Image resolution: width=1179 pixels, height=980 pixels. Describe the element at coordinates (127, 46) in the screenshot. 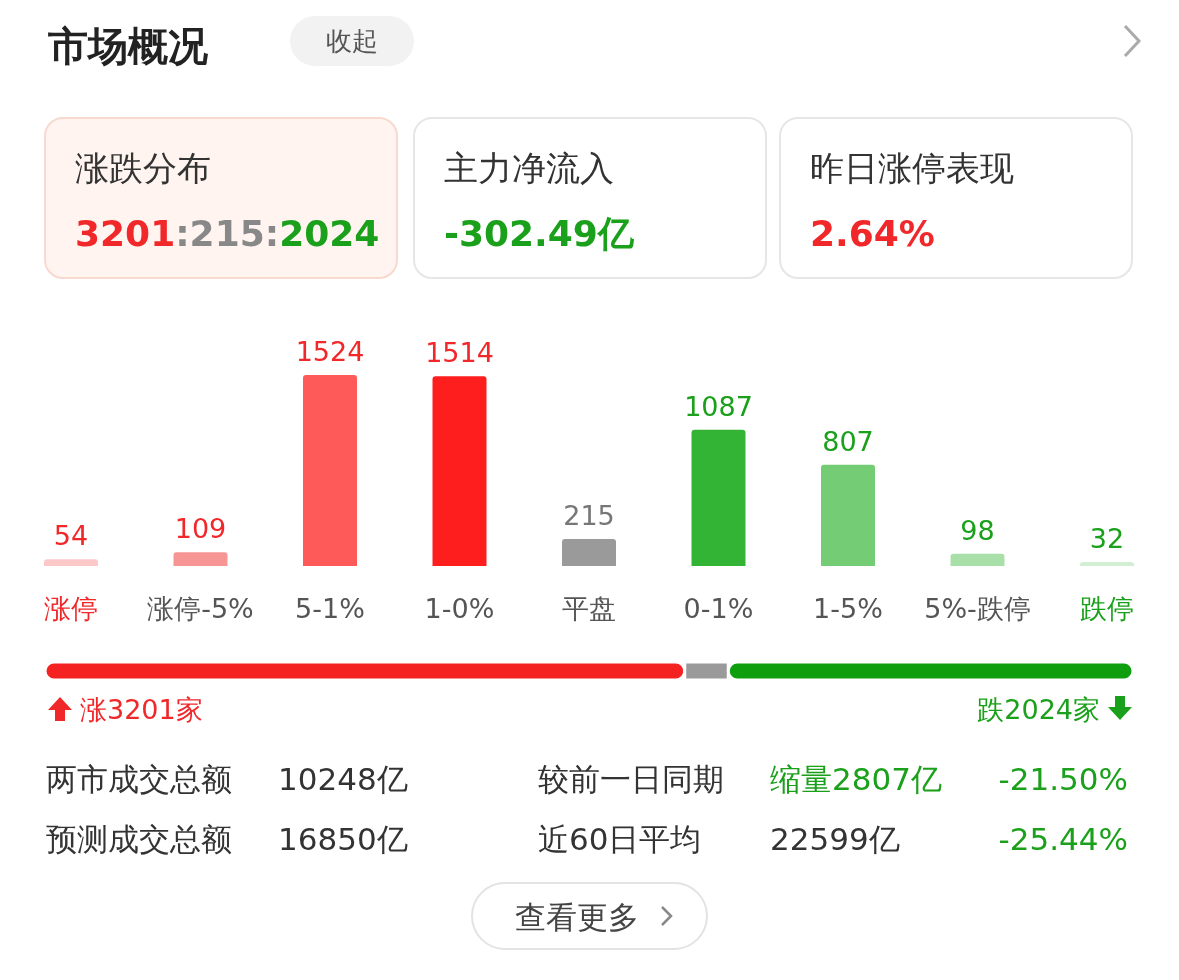

I see `text: 市场概况` at that location.